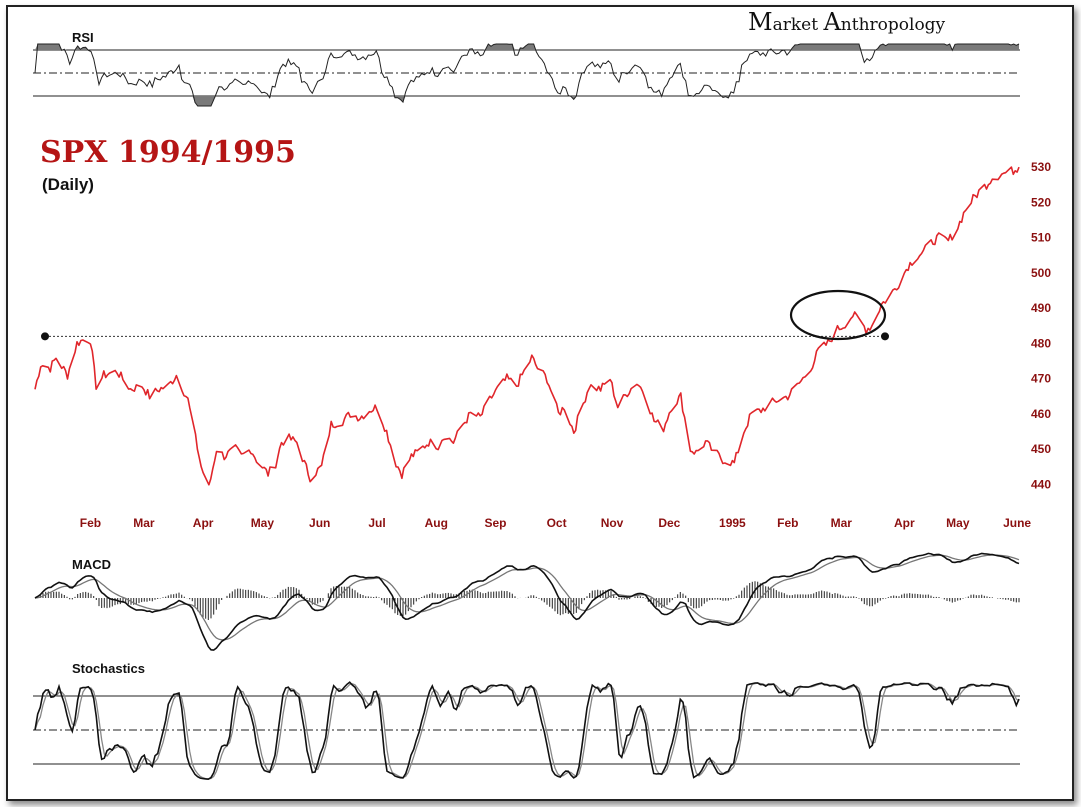 Image resolution: width=1081 pixels, height=807 pixels. Describe the element at coordinates (168, 152) in the screenshot. I see `chart-title: SPX 1994/1995` at that location.